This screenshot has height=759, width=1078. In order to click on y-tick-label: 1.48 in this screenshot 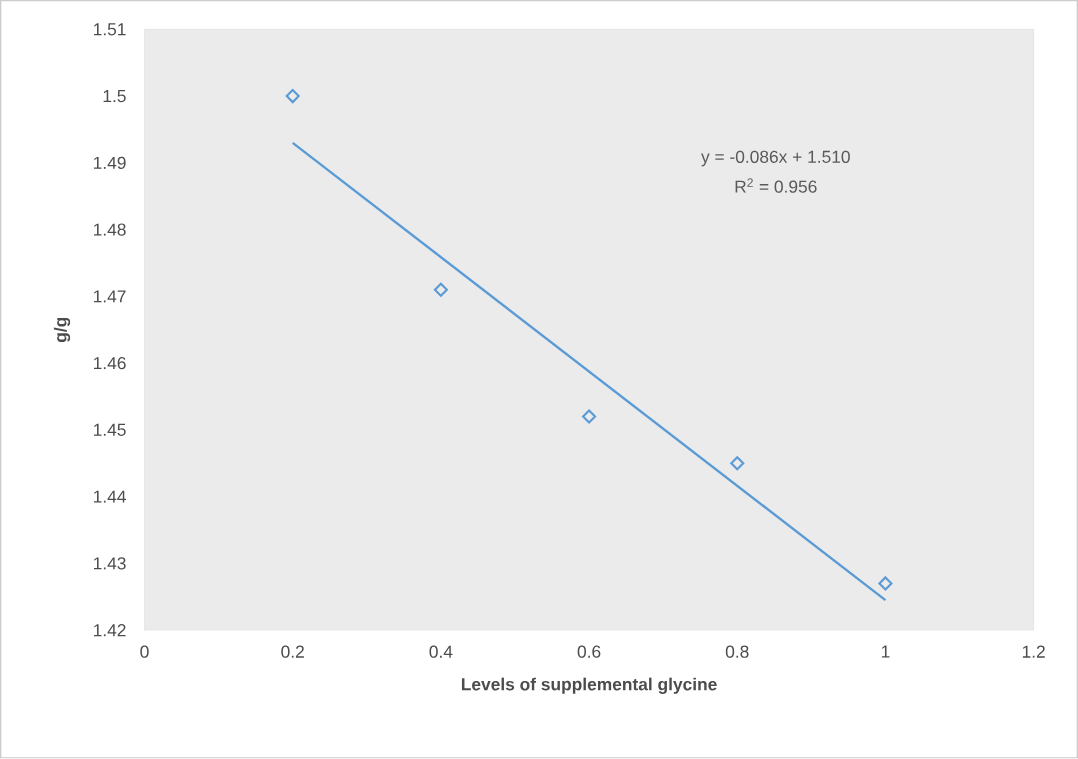, I will do `click(109, 229)`.